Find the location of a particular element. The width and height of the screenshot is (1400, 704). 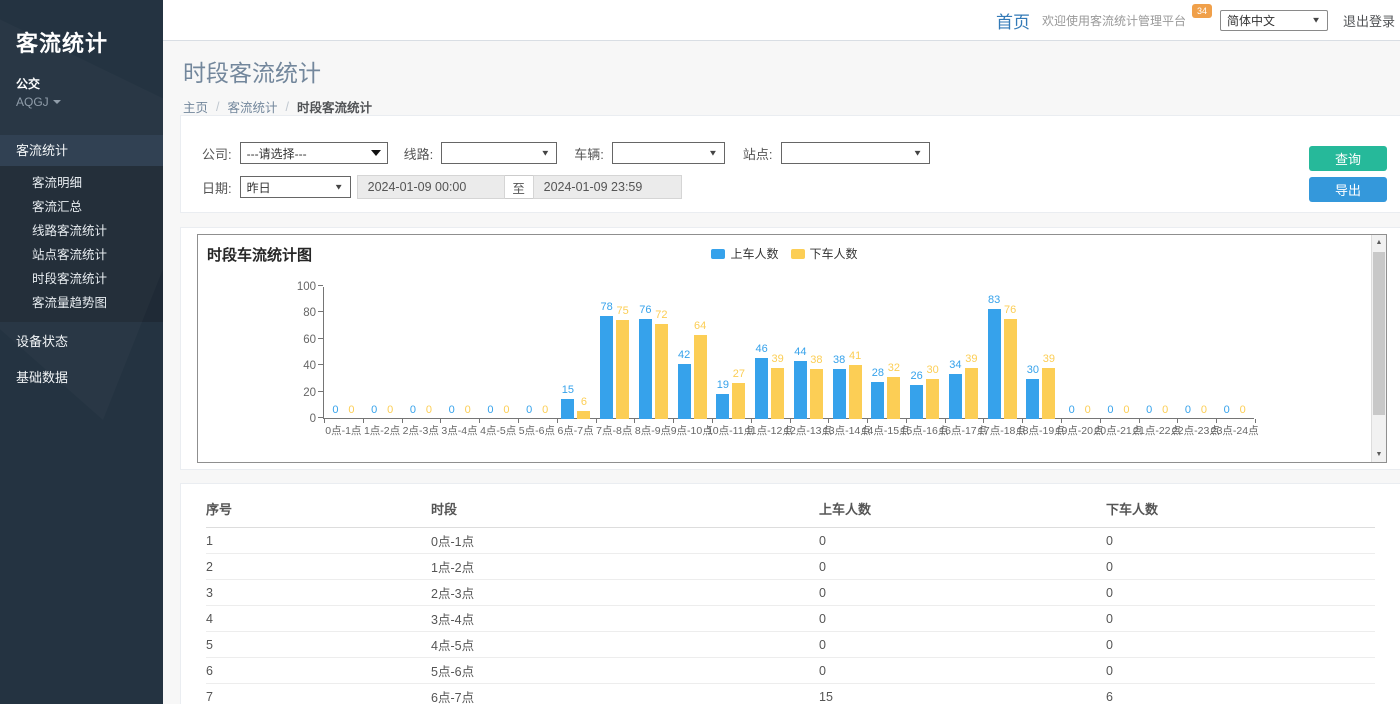

bar-上车人数: 34 is located at coordinates (955, 389).